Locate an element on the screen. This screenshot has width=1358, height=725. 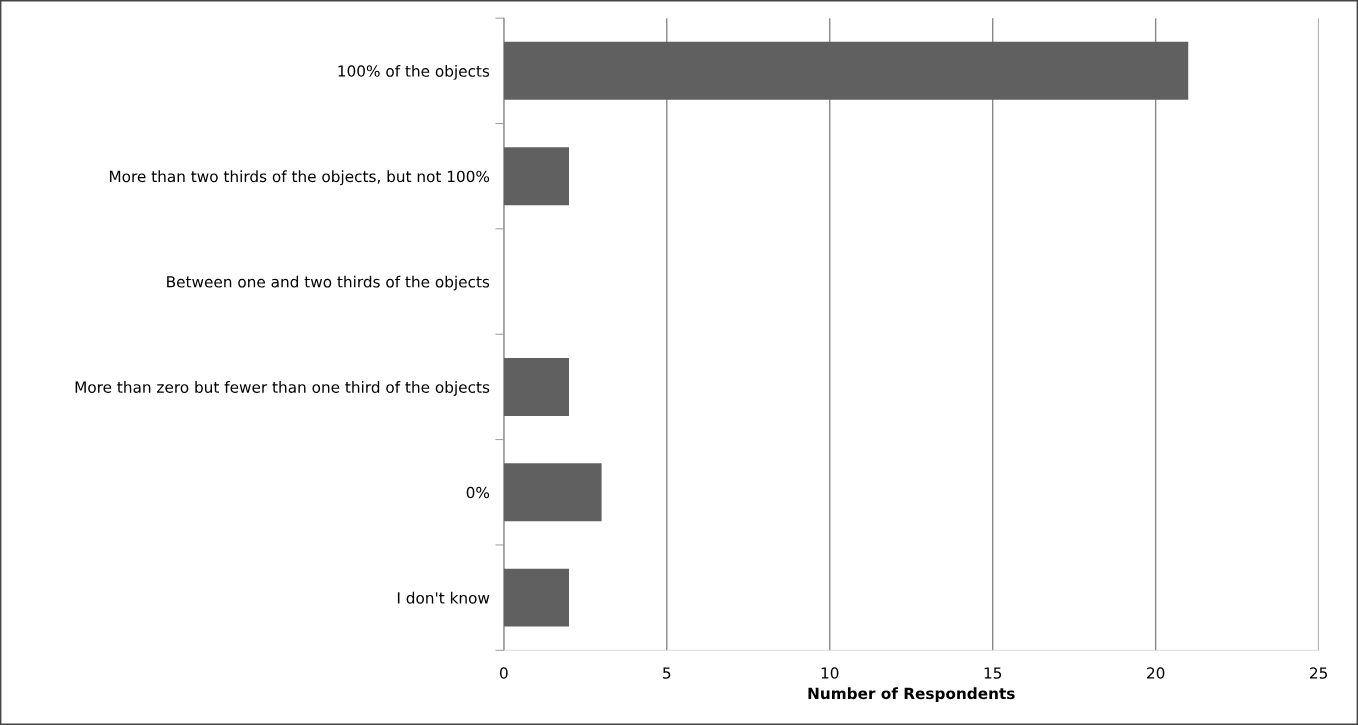
x-tick-label: 5 is located at coordinates (667, 673).